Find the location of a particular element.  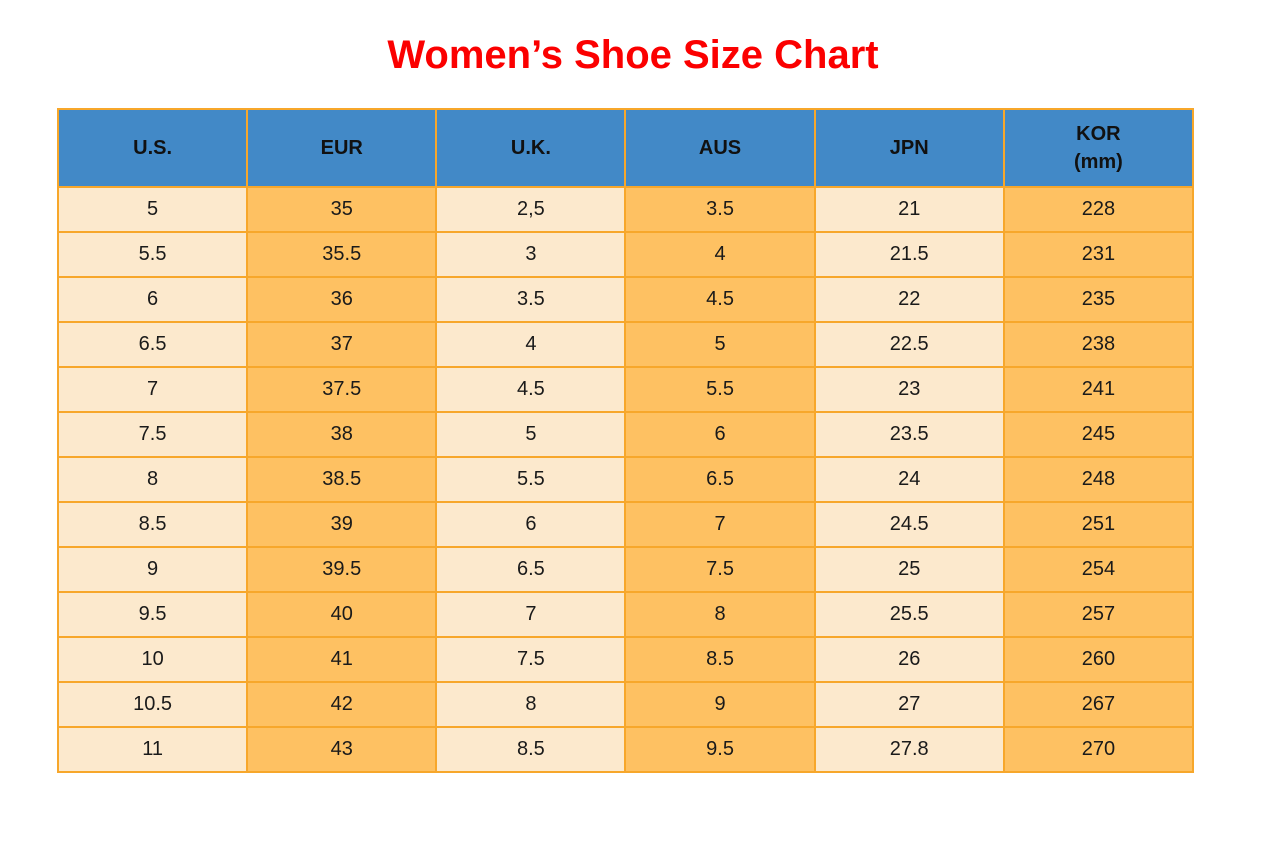

table-cell: 235 is located at coordinates (1098, 299).